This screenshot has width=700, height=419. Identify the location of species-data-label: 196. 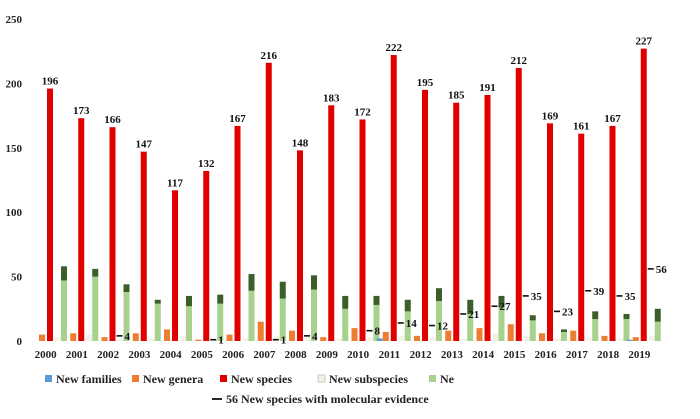
(50, 82).